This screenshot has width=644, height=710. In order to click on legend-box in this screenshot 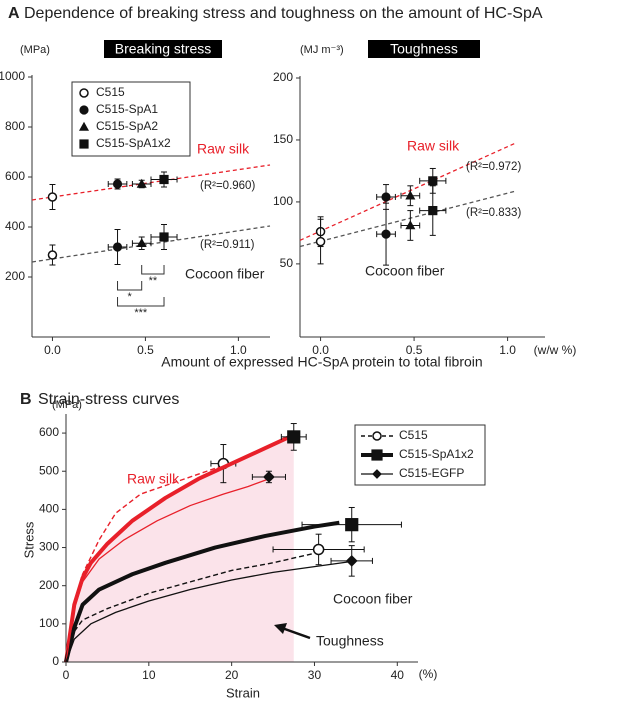, I will do `click(131, 119)`.